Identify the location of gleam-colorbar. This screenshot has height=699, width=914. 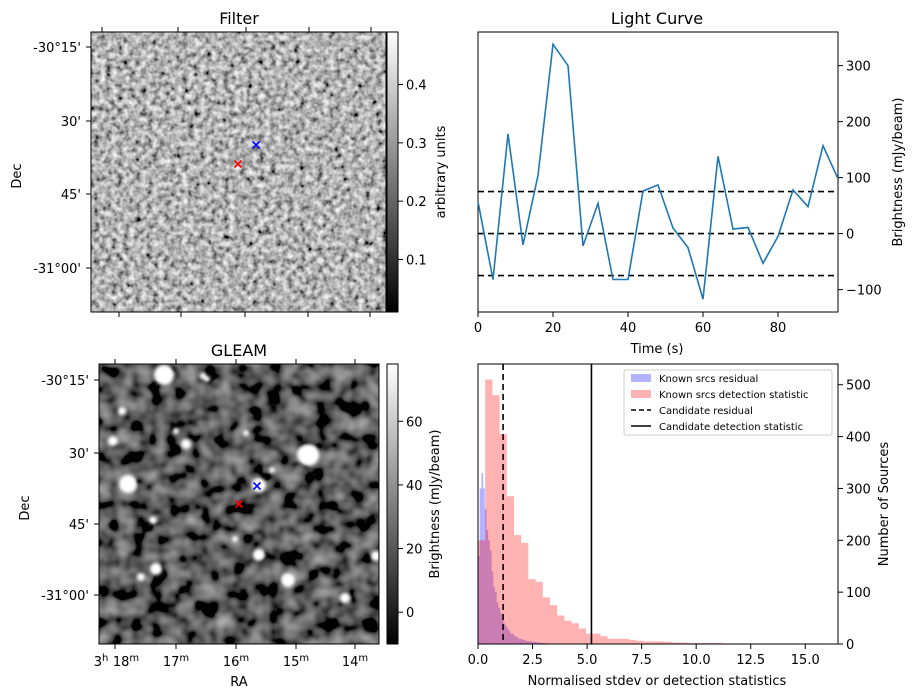
(392, 504).